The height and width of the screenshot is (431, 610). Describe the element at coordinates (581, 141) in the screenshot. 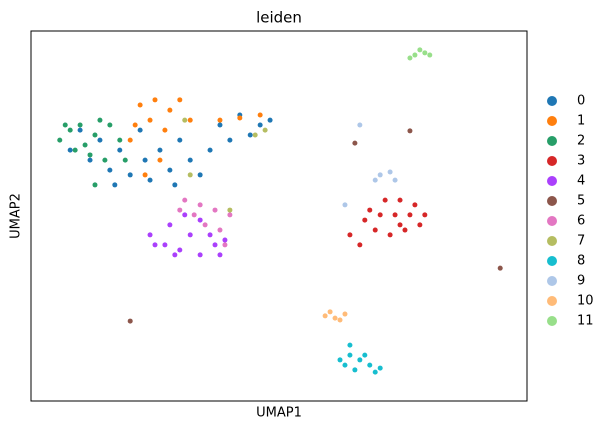

I see `legend-label: 2` at that location.